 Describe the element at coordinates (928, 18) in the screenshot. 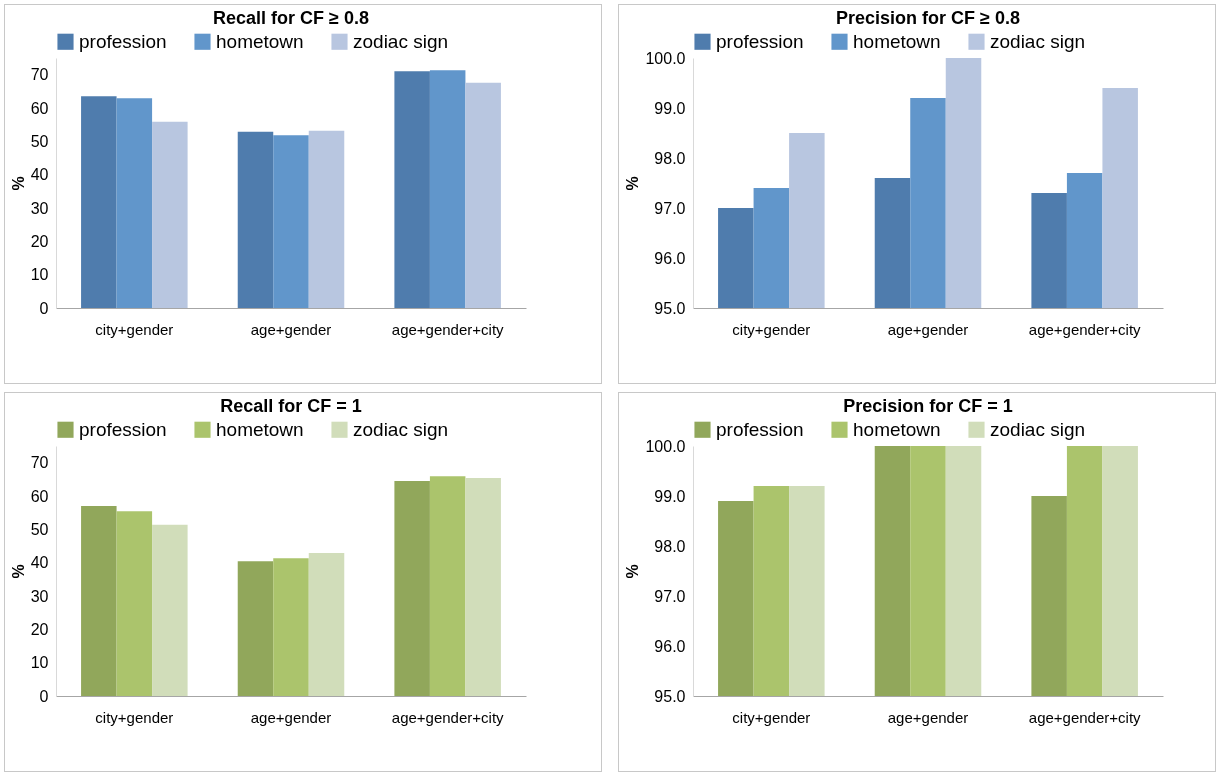

I see `chart-title: Precision for CF ≥ 0.8` at that location.